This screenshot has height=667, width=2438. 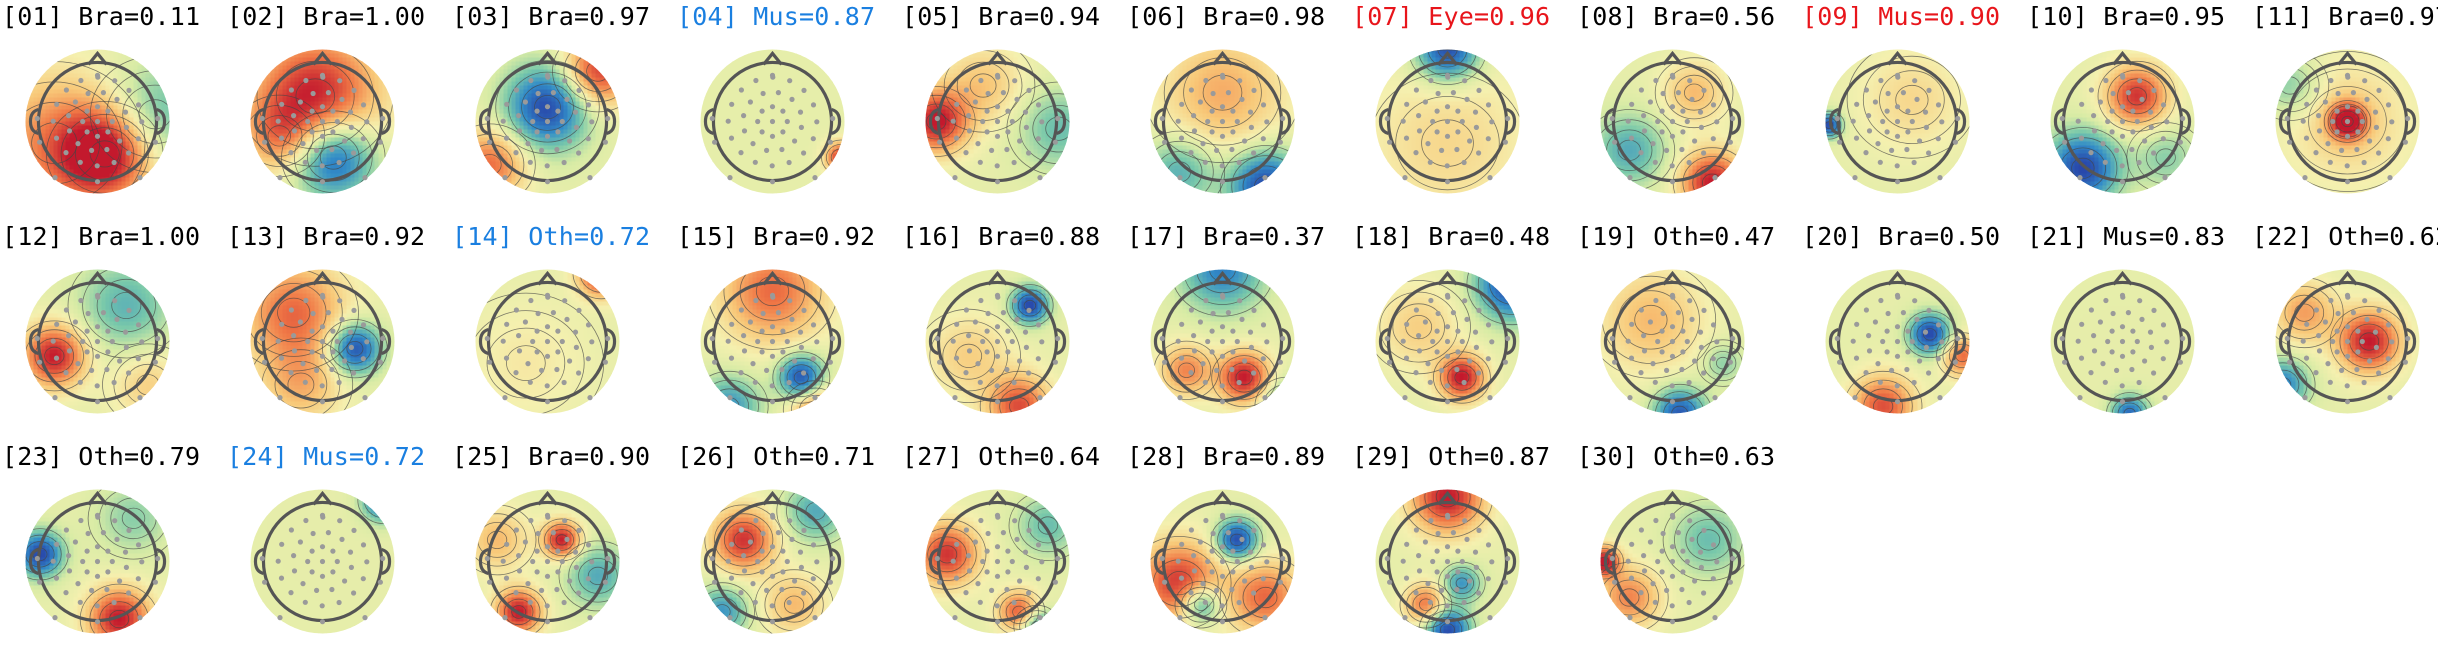 What do you see at coordinates (1462, 549) in the screenshot?
I see `component-cell: [29] Oth=0.87` at bounding box center [1462, 549].